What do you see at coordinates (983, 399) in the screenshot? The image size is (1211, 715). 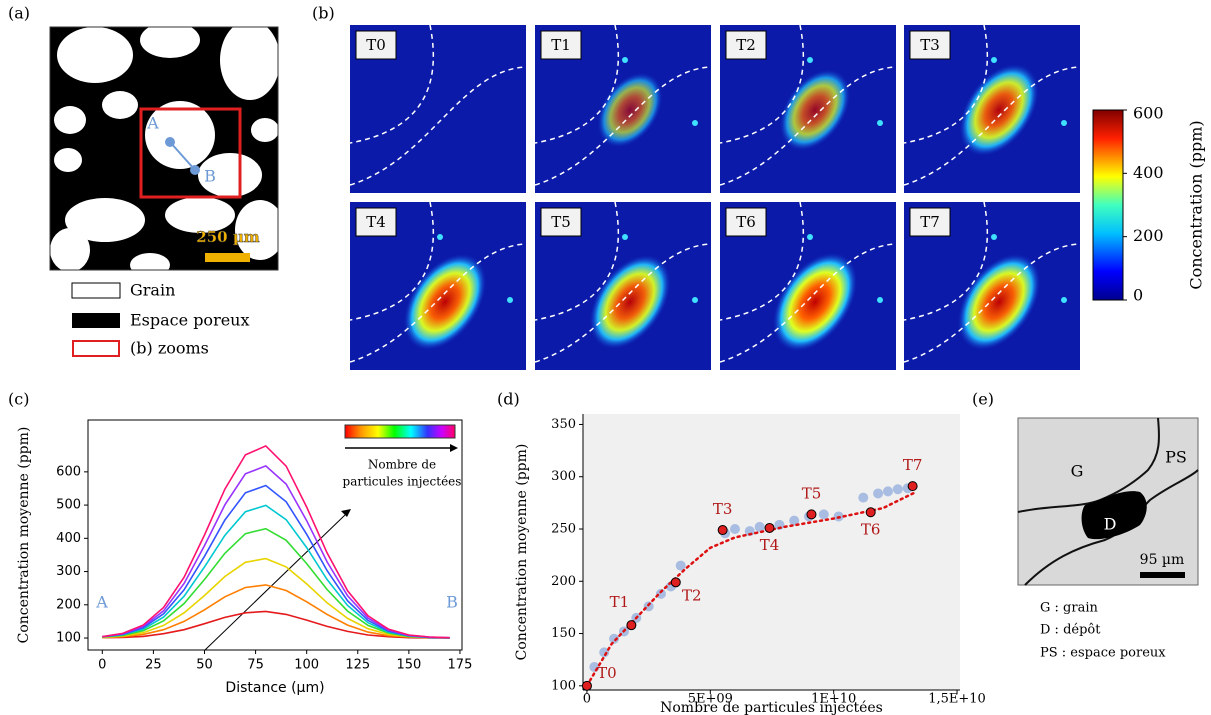 I see `panel-label: (e)` at bounding box center [983, 399].